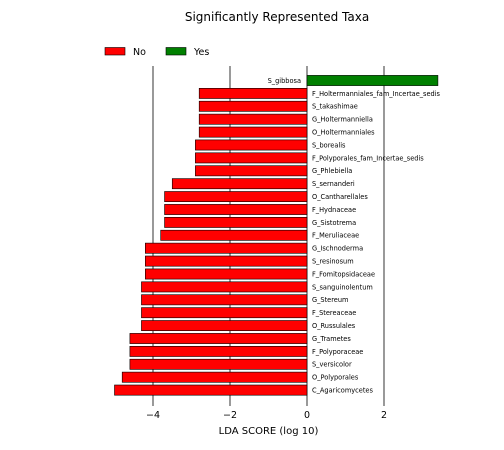  What do you see at coordinates (335, 107) in the screenshot?
I see `bar-label: S_takashimae` at bounding box center [335, 107].